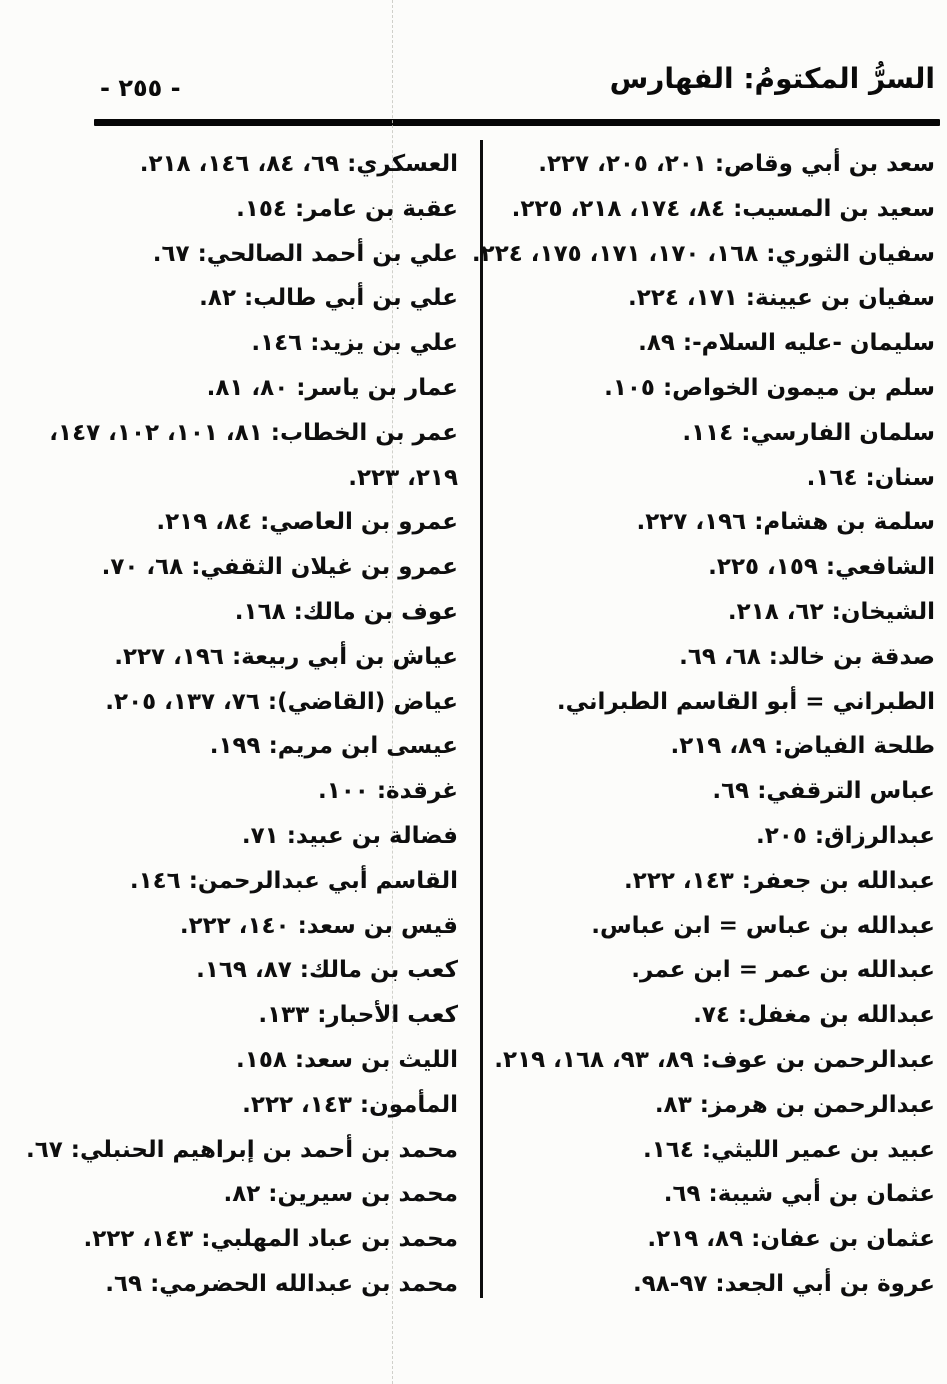 The height and width of the screenshot is (1384, 947). What do you see at coordinates (831, 611) in the screenshot?
I see `entry-line: الشيخان: ٦٢، ٢١٨.` at bounding box center [831, 611].